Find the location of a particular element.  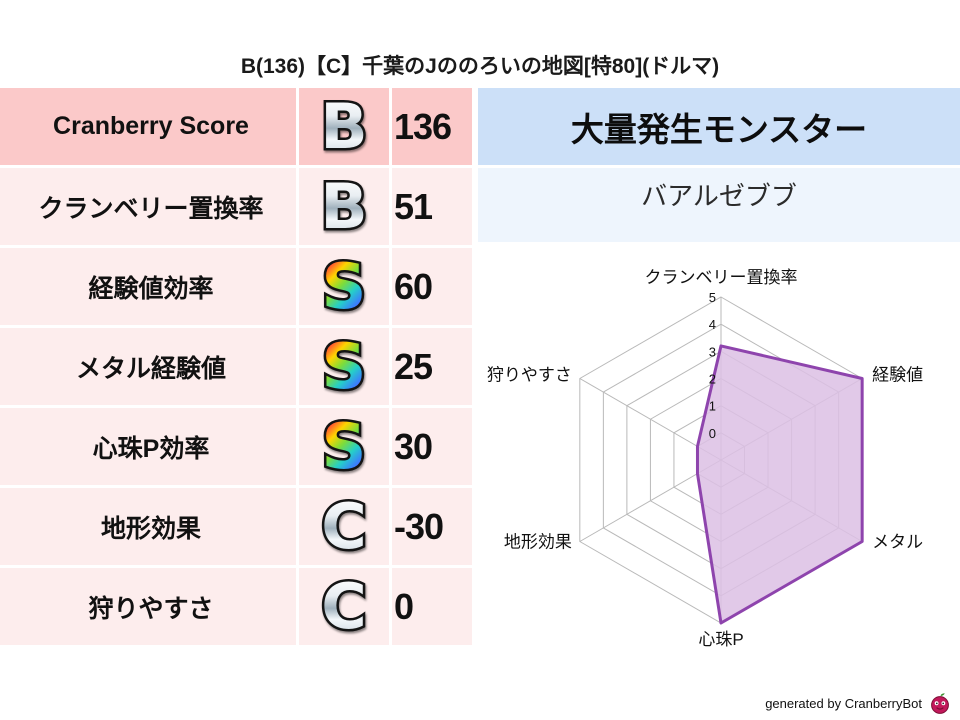

radar-axis-label: 狩りやすさ is located at coordinates (529, 375).